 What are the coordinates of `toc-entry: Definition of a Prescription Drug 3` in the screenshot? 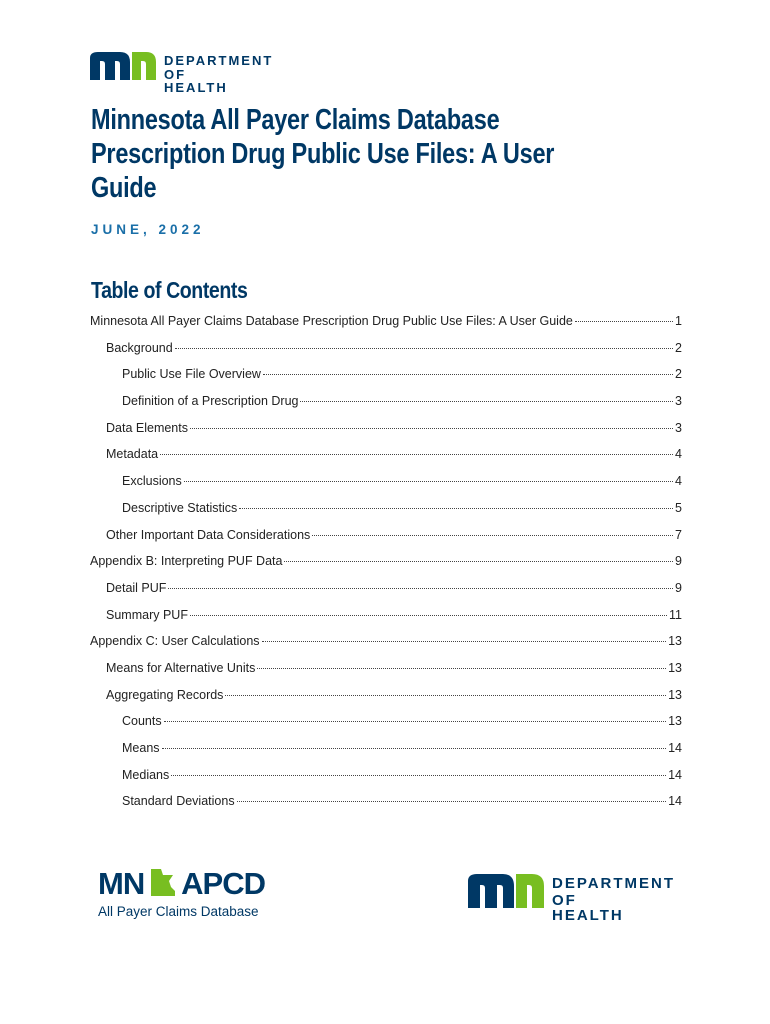 It's located at (386, 401).